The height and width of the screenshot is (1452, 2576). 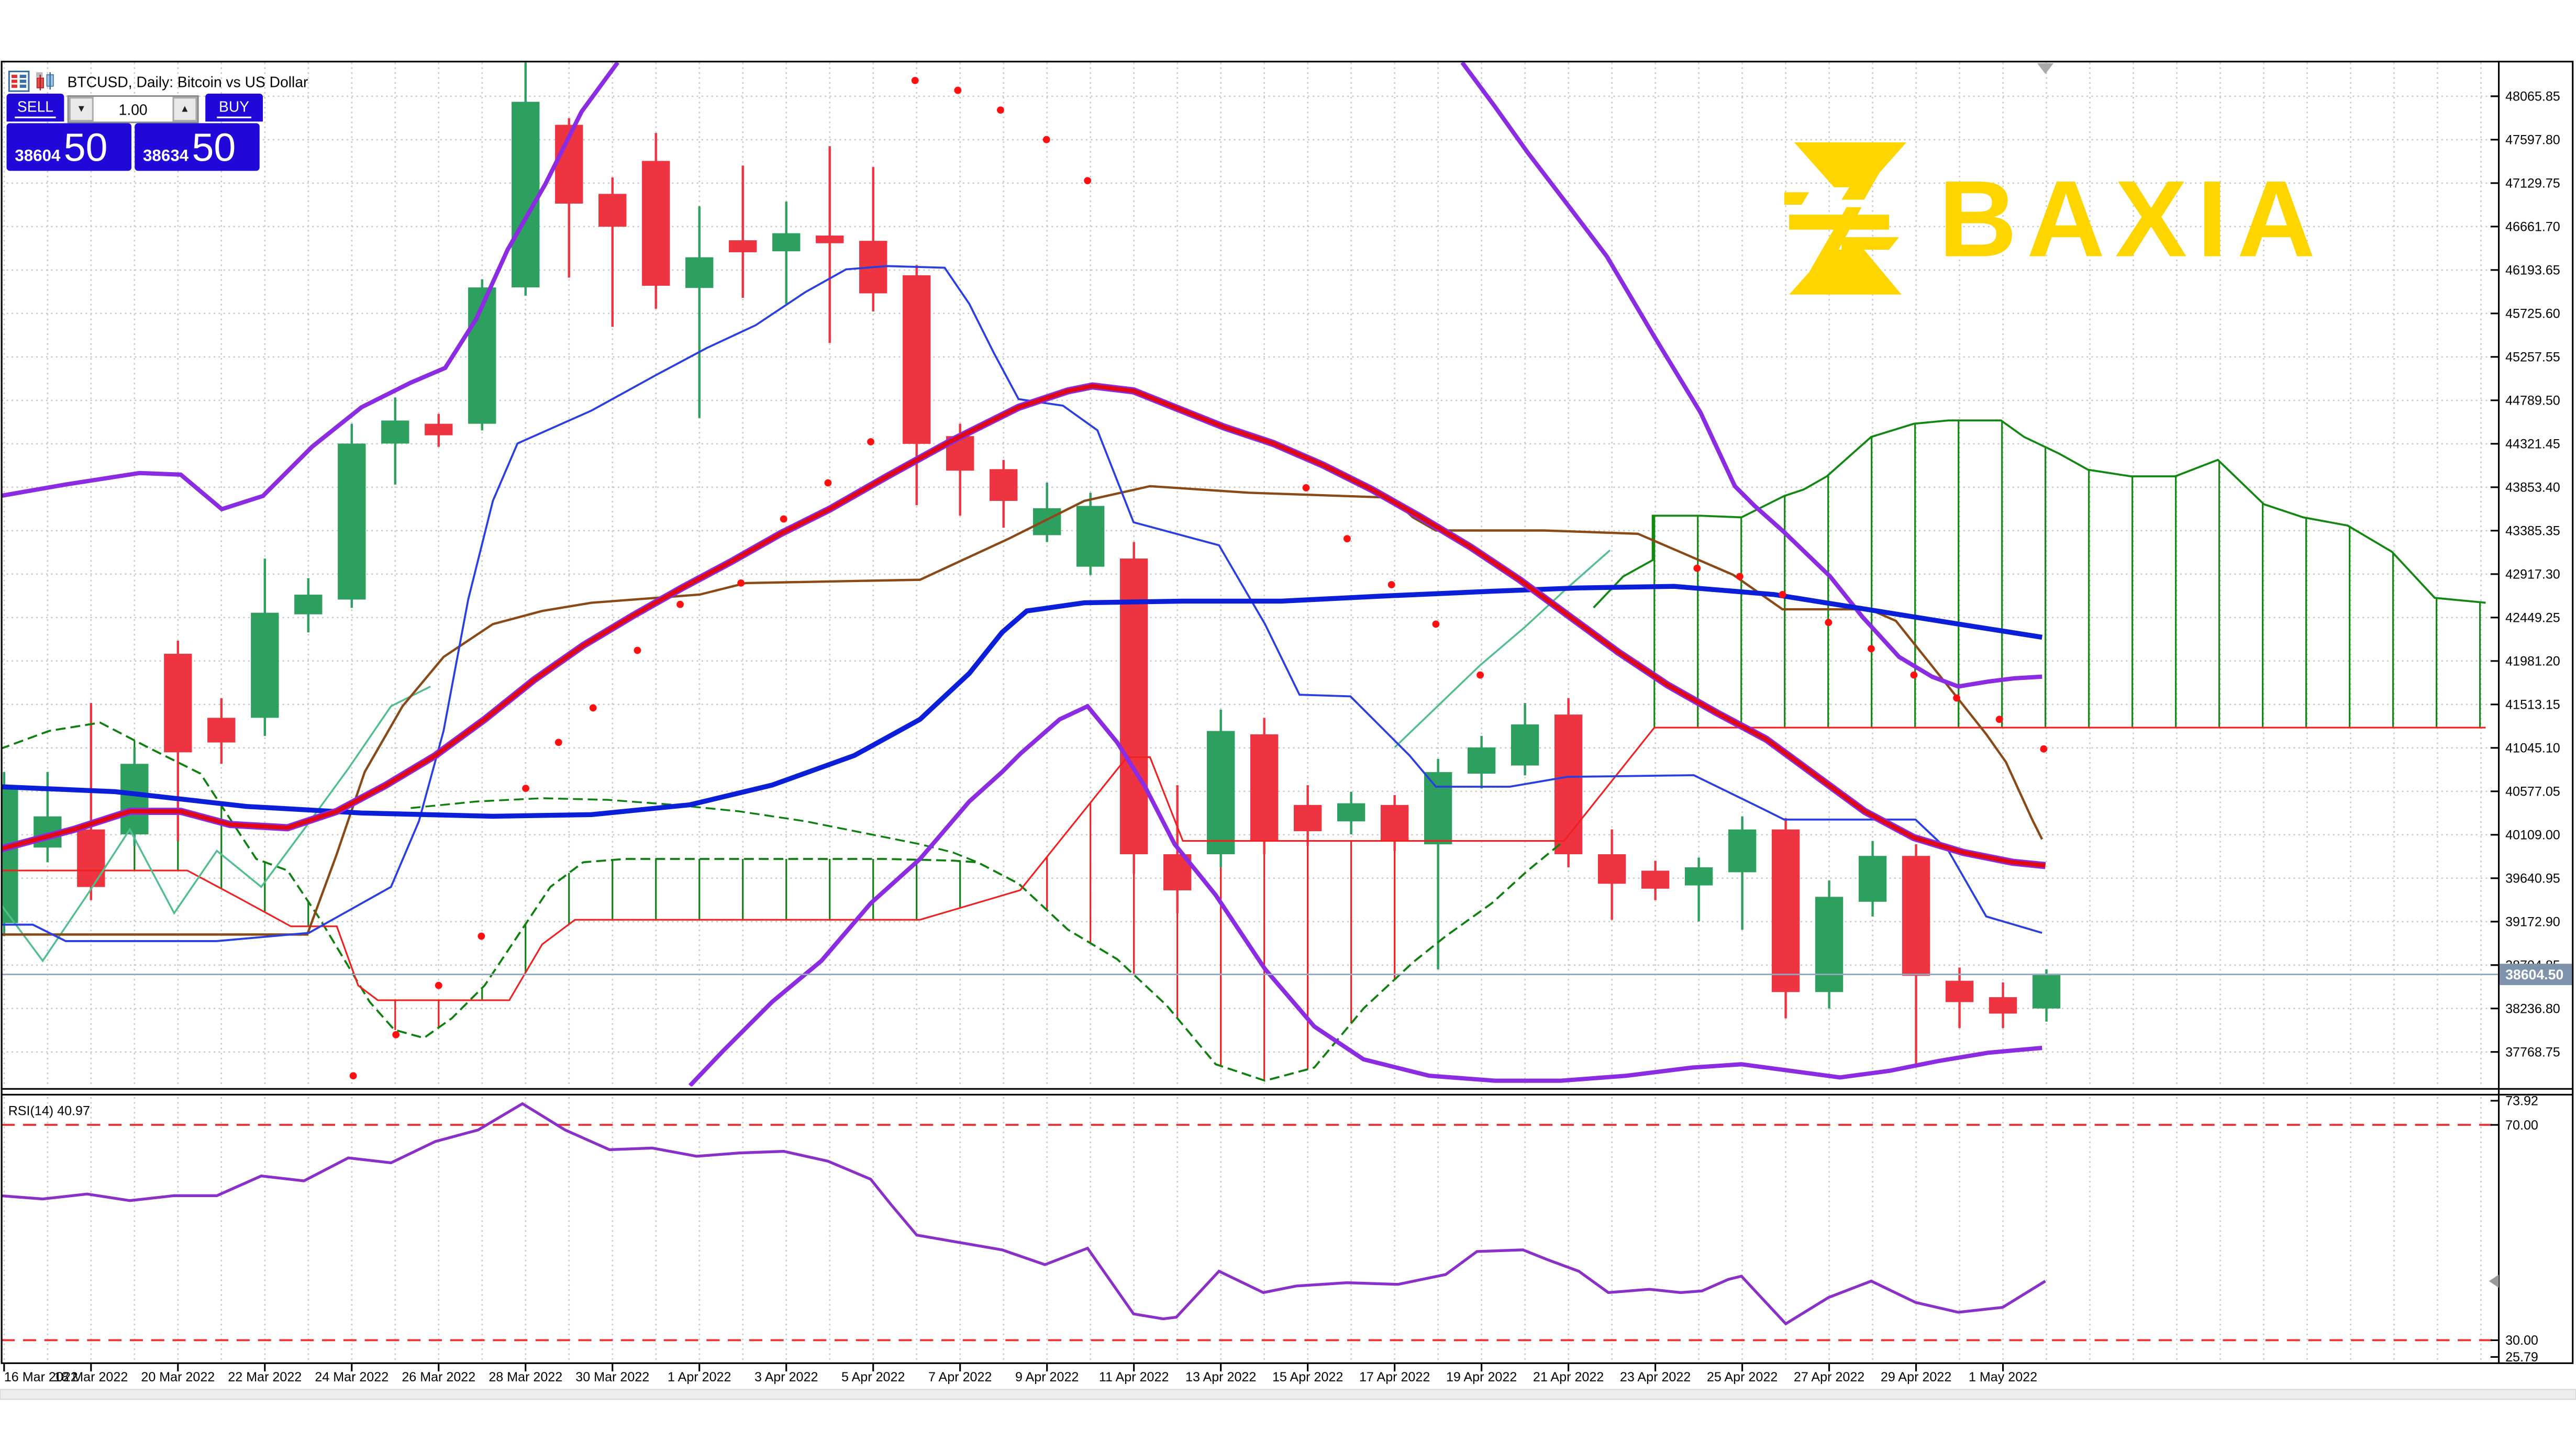 I want to click on volume-increase-button: ▲, so click(x=184, y=109).